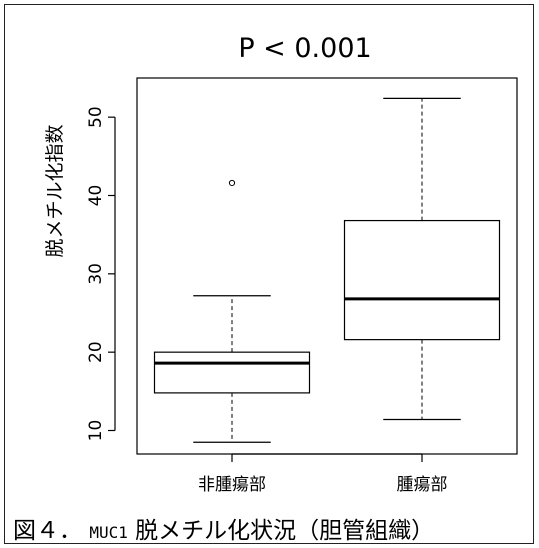 This screenshot has height=548, width=539. I want to click on y-tick-label: 10, so click(96, 431).